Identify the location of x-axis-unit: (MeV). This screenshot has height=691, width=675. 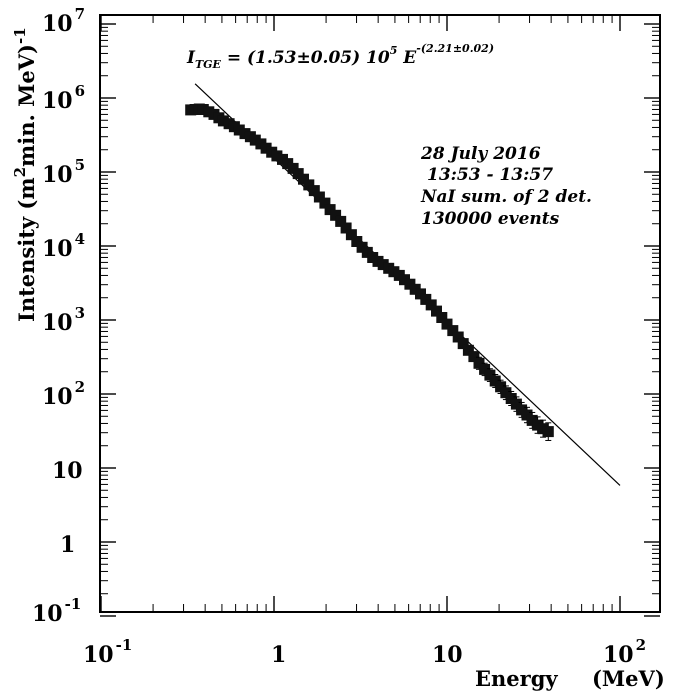
(628, 678).